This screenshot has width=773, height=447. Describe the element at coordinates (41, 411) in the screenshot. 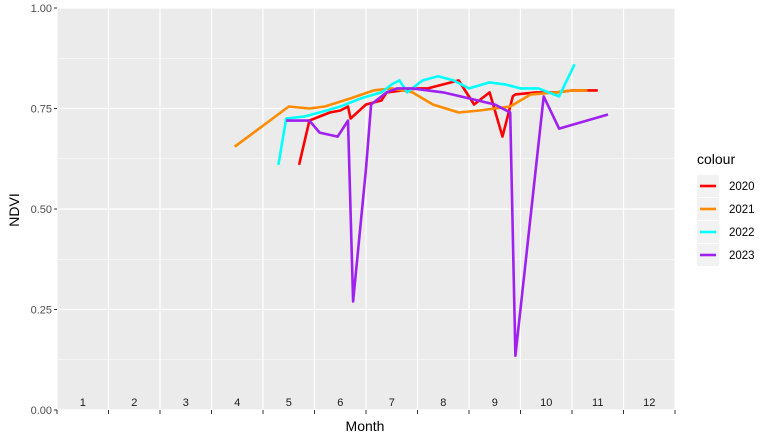

I see `y-tick-label: 0.00` at that location.